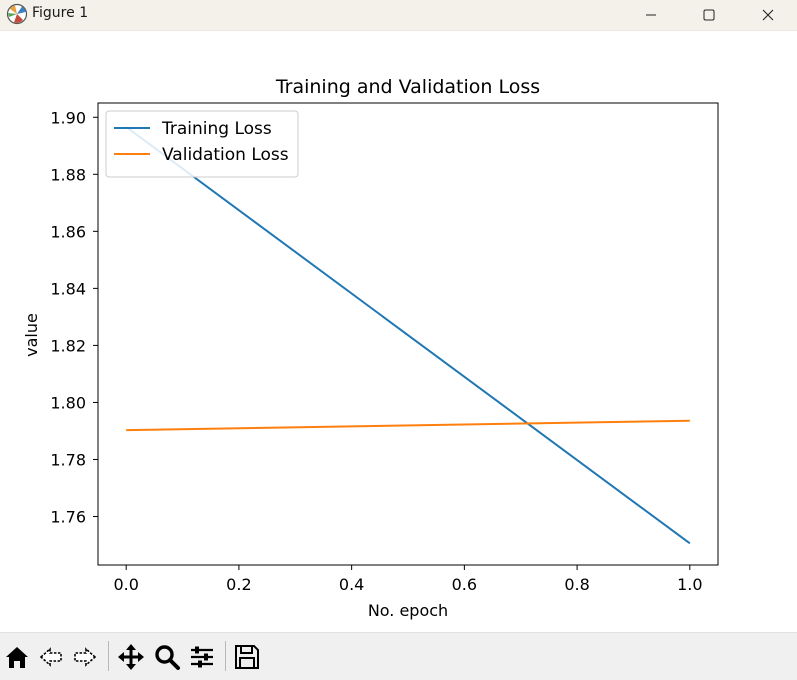 This screenshot has width=797, height=680. I want to click on pan-icon, so click(131, 657).